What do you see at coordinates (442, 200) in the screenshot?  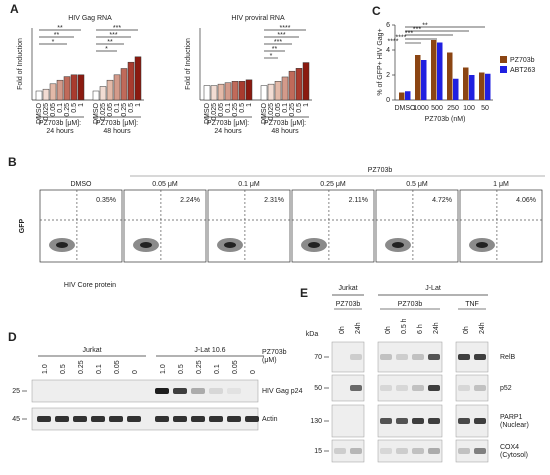 I see `percent-label: 4.72%` at bounding box center [442, 200].